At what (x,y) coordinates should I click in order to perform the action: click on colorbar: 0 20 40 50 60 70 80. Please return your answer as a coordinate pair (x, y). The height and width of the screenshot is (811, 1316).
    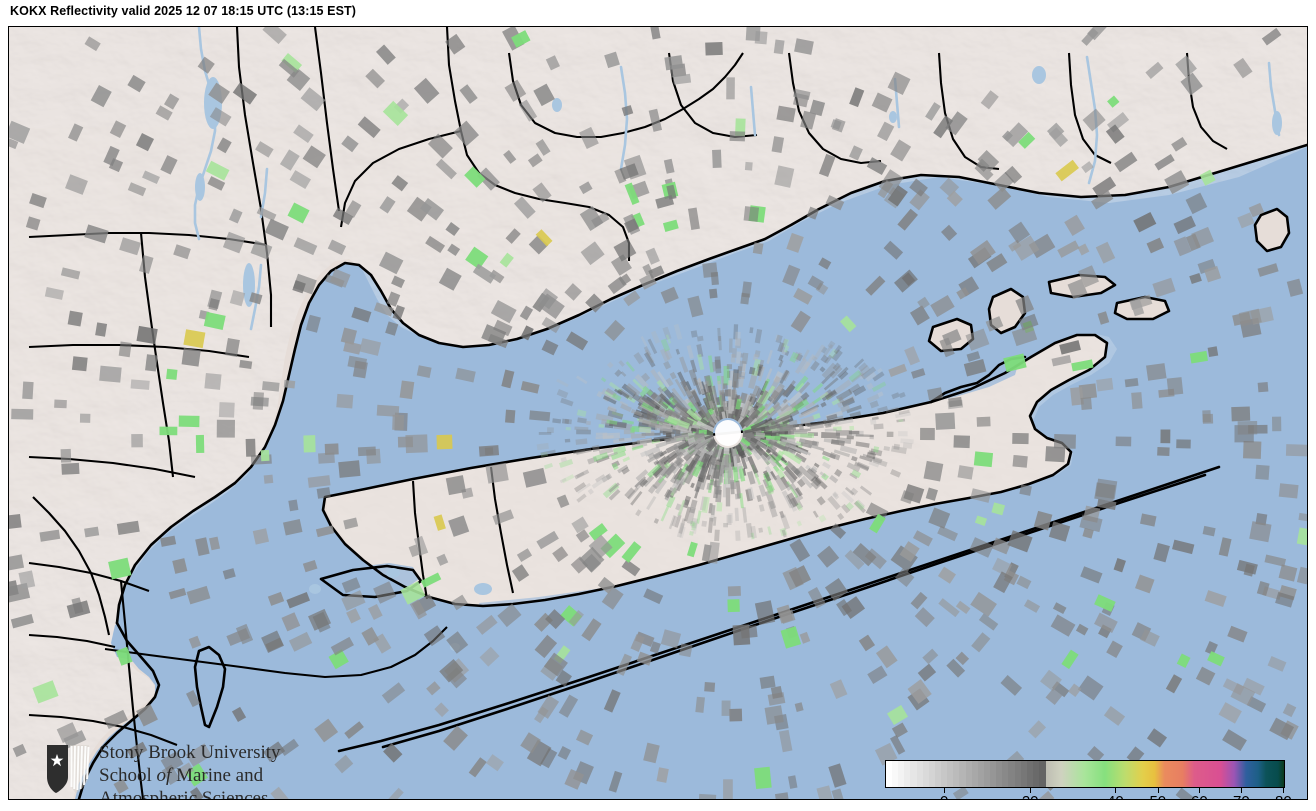
    Looking at the image, I should click on (1088, 779).